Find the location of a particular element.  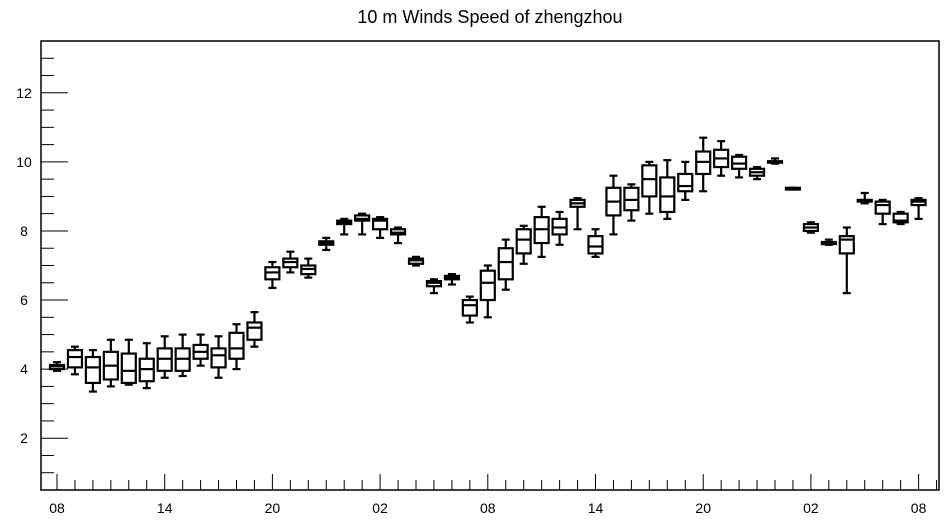

y-tick-label: 2 is located at coordinates (24, 438).